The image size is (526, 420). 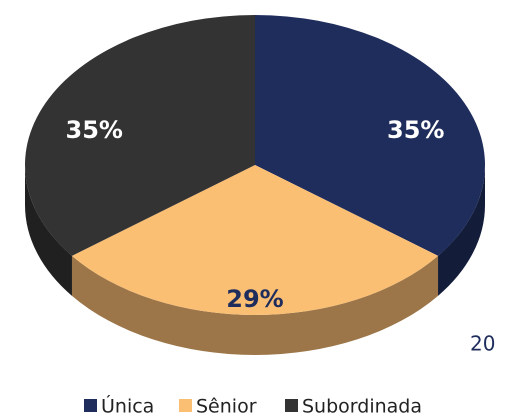 I want to click on legend-label: Sênior, so click(x=226, y=407).